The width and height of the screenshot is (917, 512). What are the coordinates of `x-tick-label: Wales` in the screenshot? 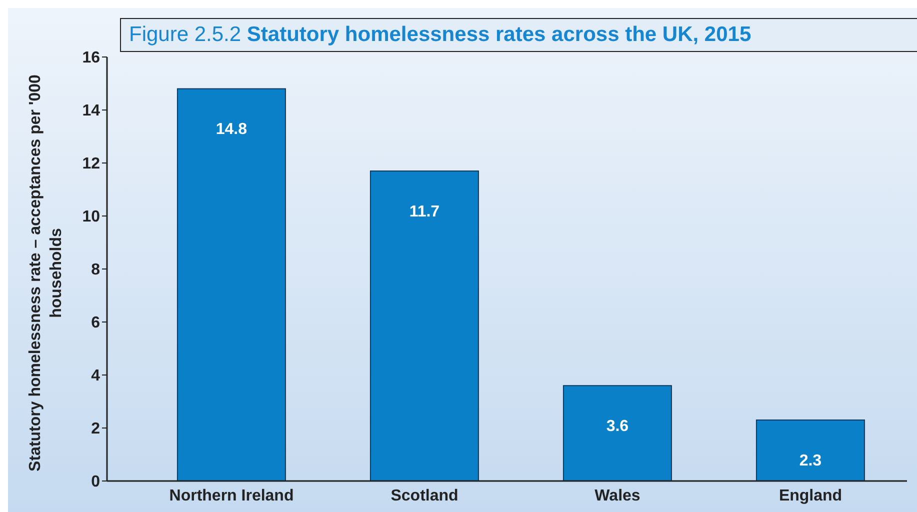 It's located at (617, 495).